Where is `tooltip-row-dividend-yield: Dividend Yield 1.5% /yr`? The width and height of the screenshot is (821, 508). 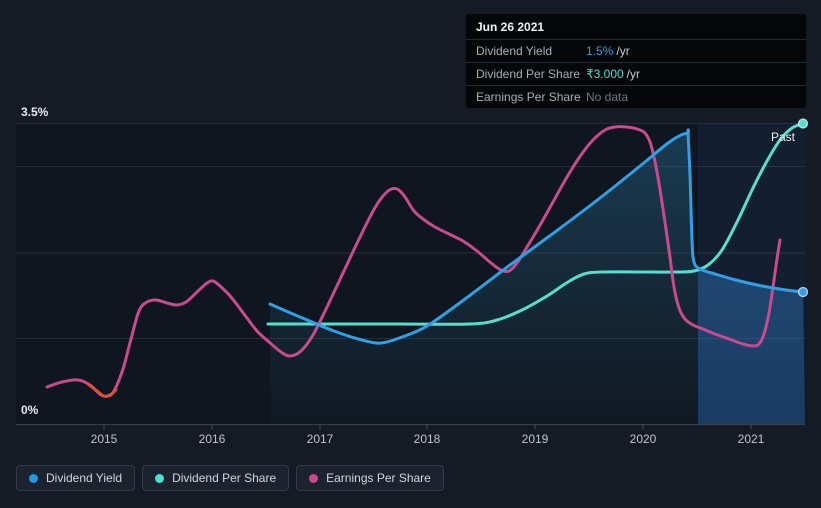
tooltip-row-dividend-yield: Dividend Yield 1.5% /yr is located at coordinates (636, 50).